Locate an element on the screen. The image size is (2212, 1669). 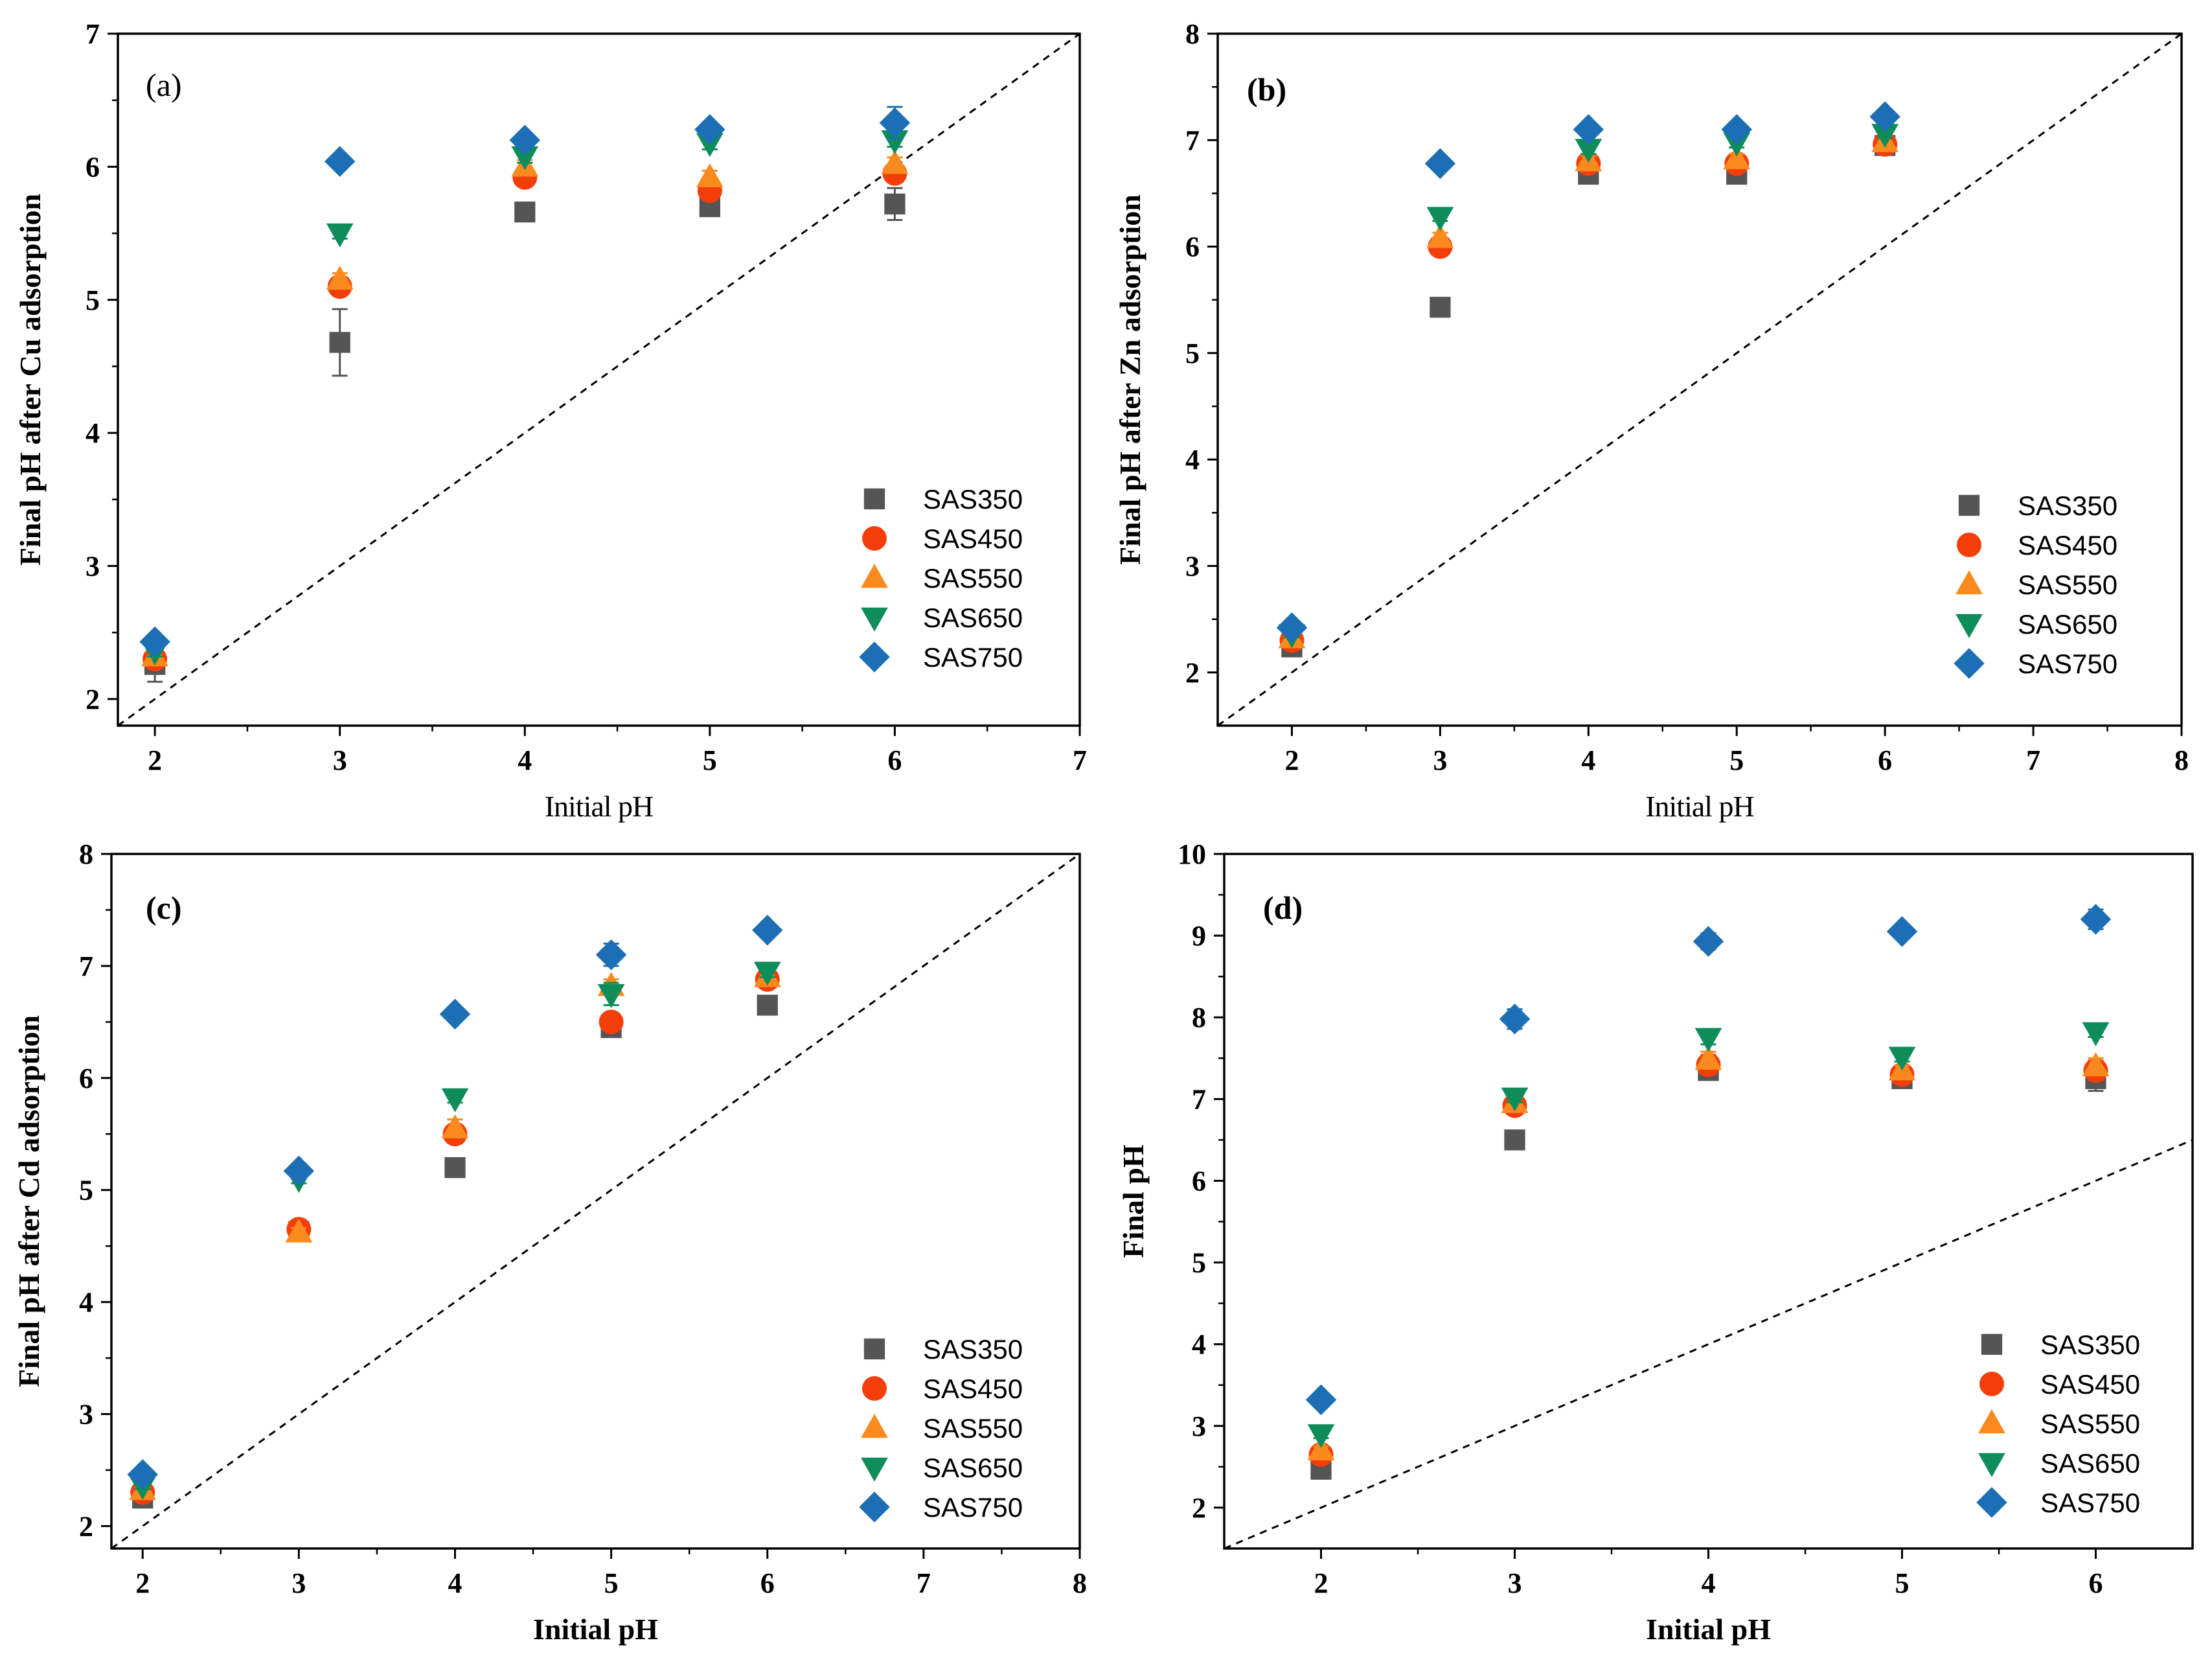
y-tick-label: 2 is located at coordinates (86, 1526).